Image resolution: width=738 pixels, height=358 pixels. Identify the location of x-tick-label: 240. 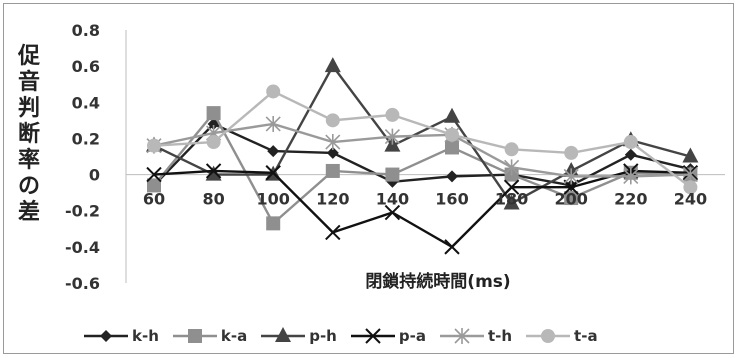
(690, 199).